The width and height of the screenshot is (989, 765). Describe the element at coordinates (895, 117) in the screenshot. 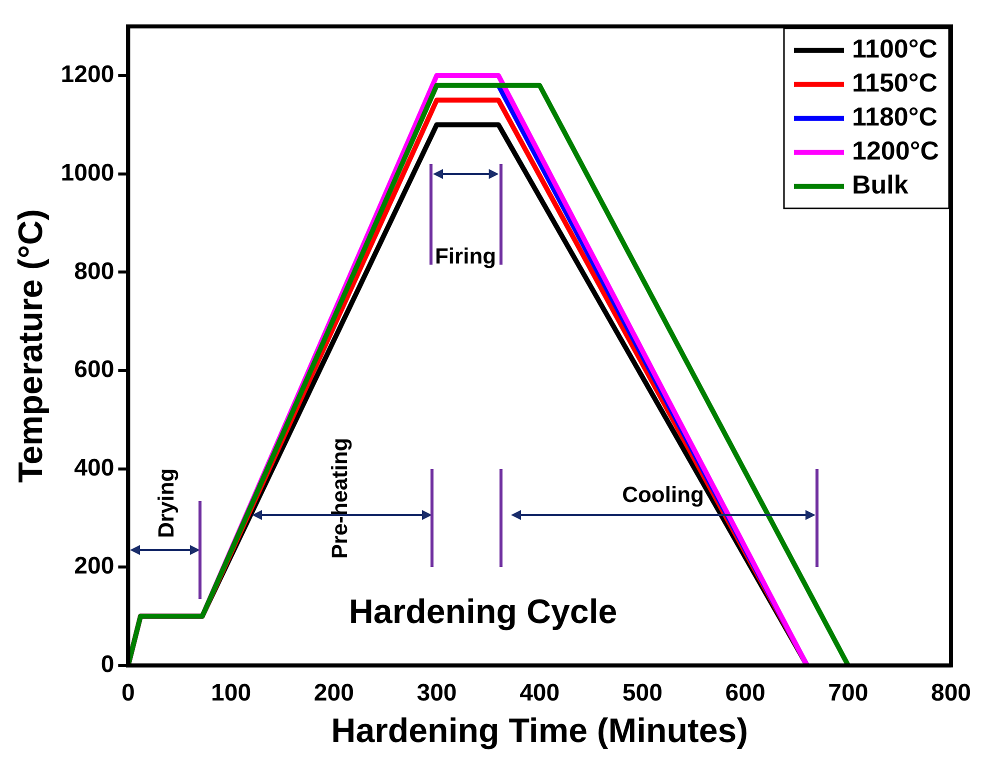

I see `legend-label: 1180°C` at that location.